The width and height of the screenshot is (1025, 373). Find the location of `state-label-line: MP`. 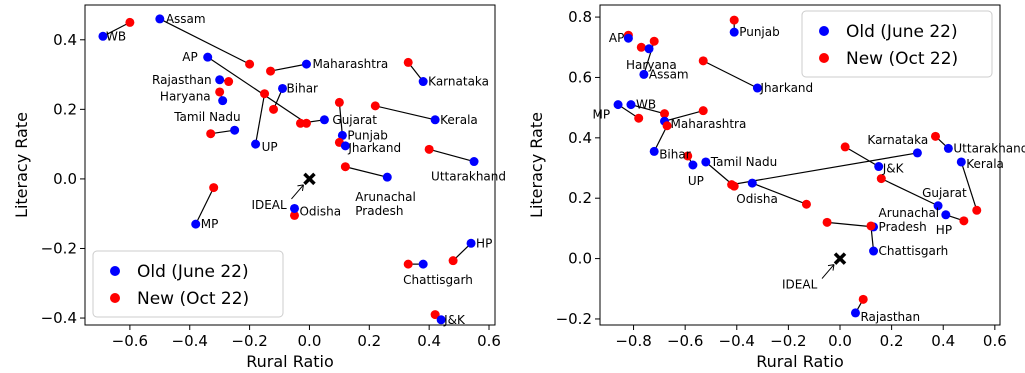

state-label-line: MP is located at coordinates (601, 115).